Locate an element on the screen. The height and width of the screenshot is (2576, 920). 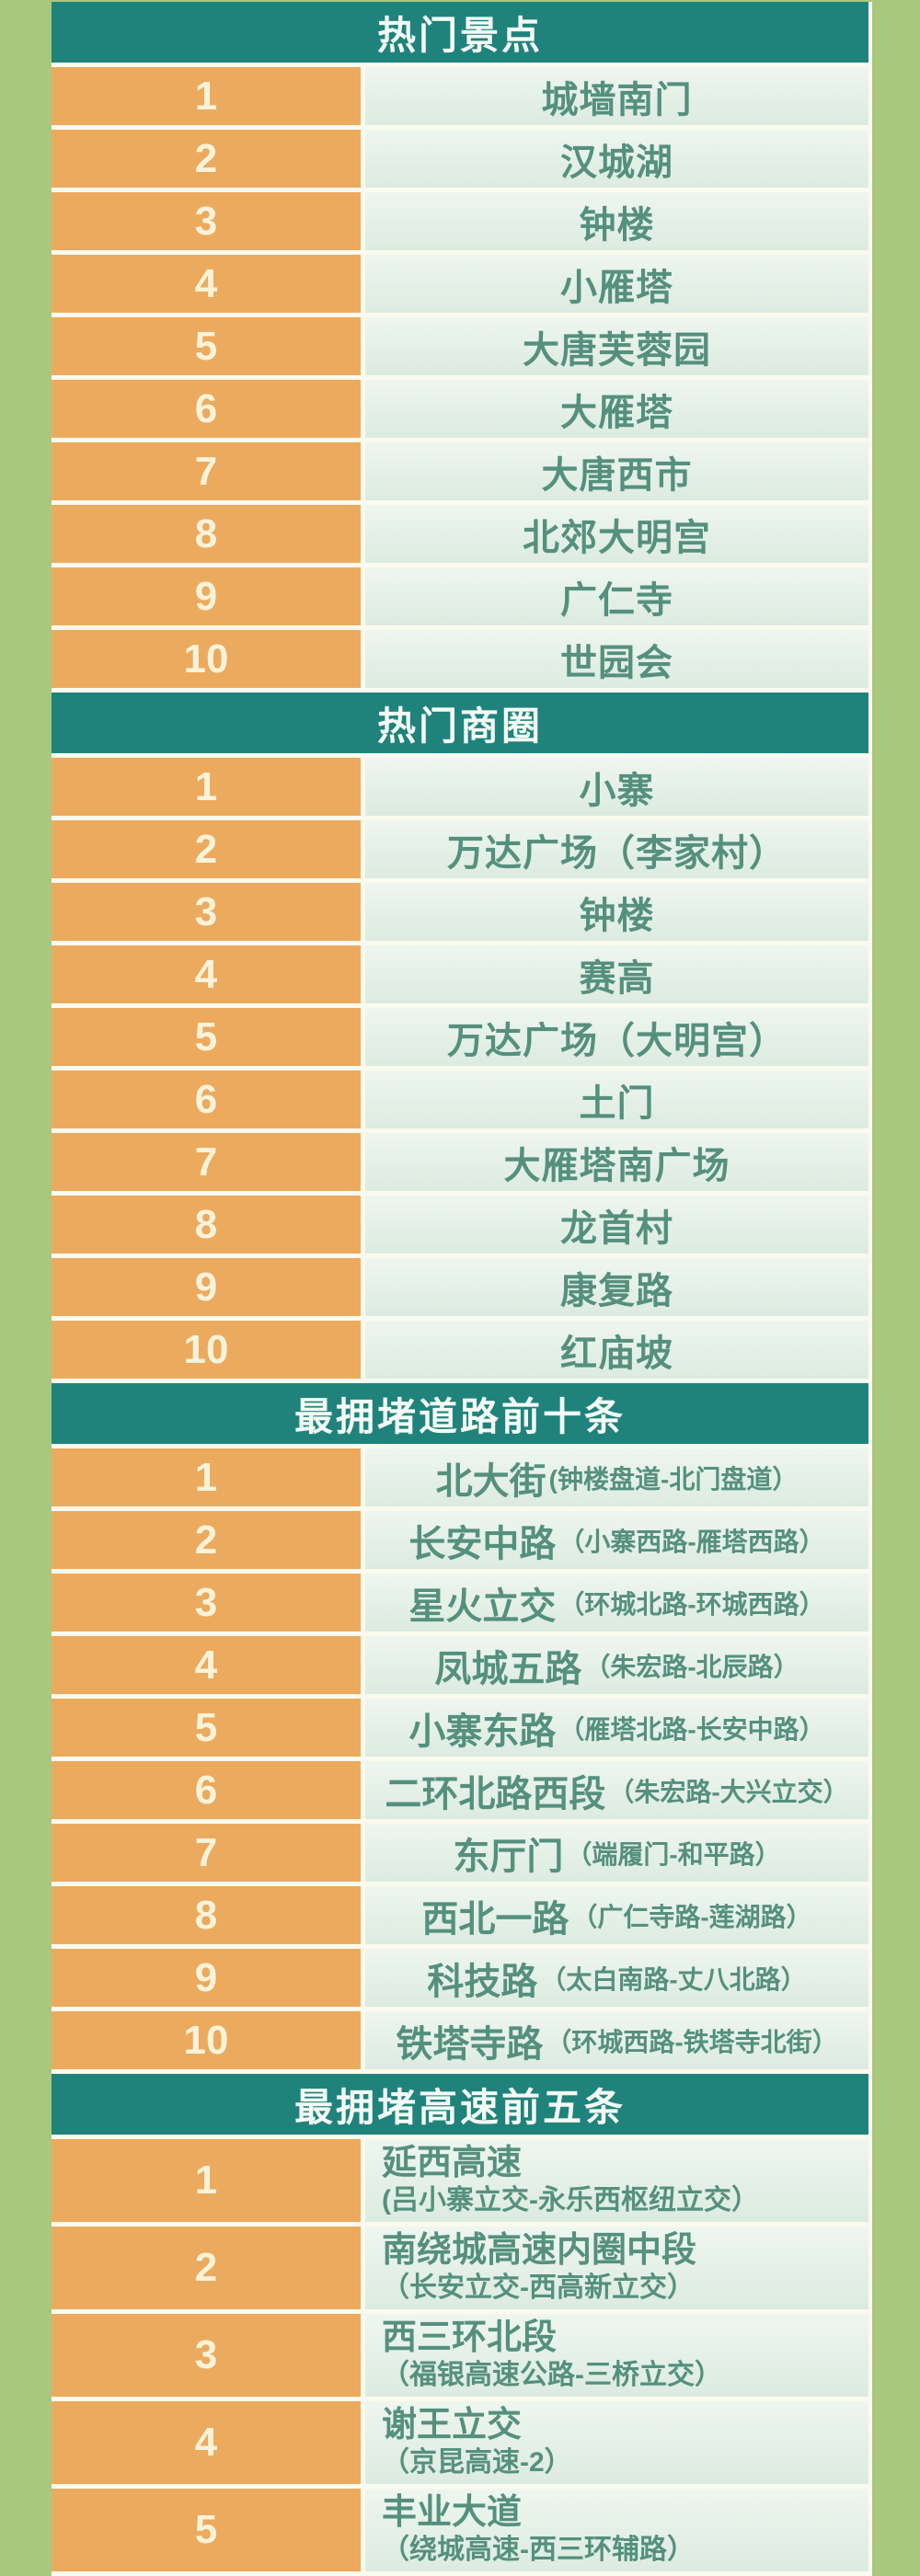
place-name: 土门 is located at coordinates (617, 1103).